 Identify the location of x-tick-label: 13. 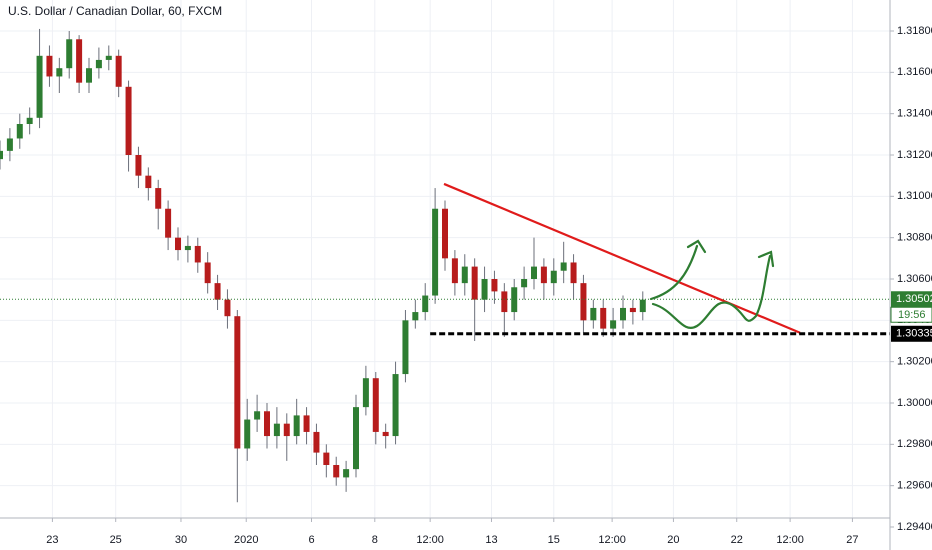
(491, 540).